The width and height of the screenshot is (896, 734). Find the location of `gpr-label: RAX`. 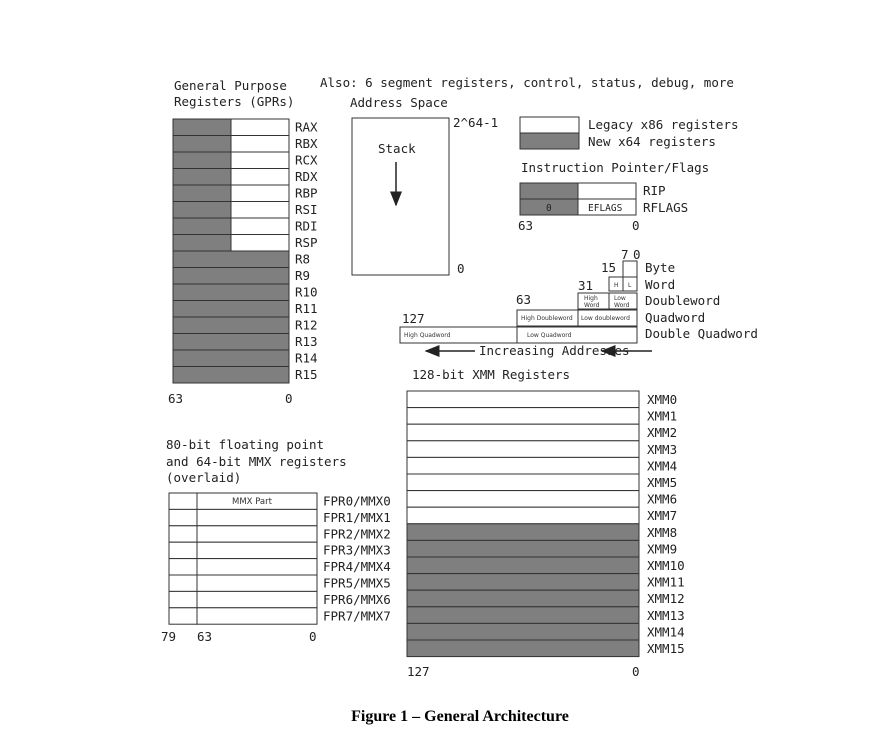

gpr-label: RAX is located at coordinates (306, 127).